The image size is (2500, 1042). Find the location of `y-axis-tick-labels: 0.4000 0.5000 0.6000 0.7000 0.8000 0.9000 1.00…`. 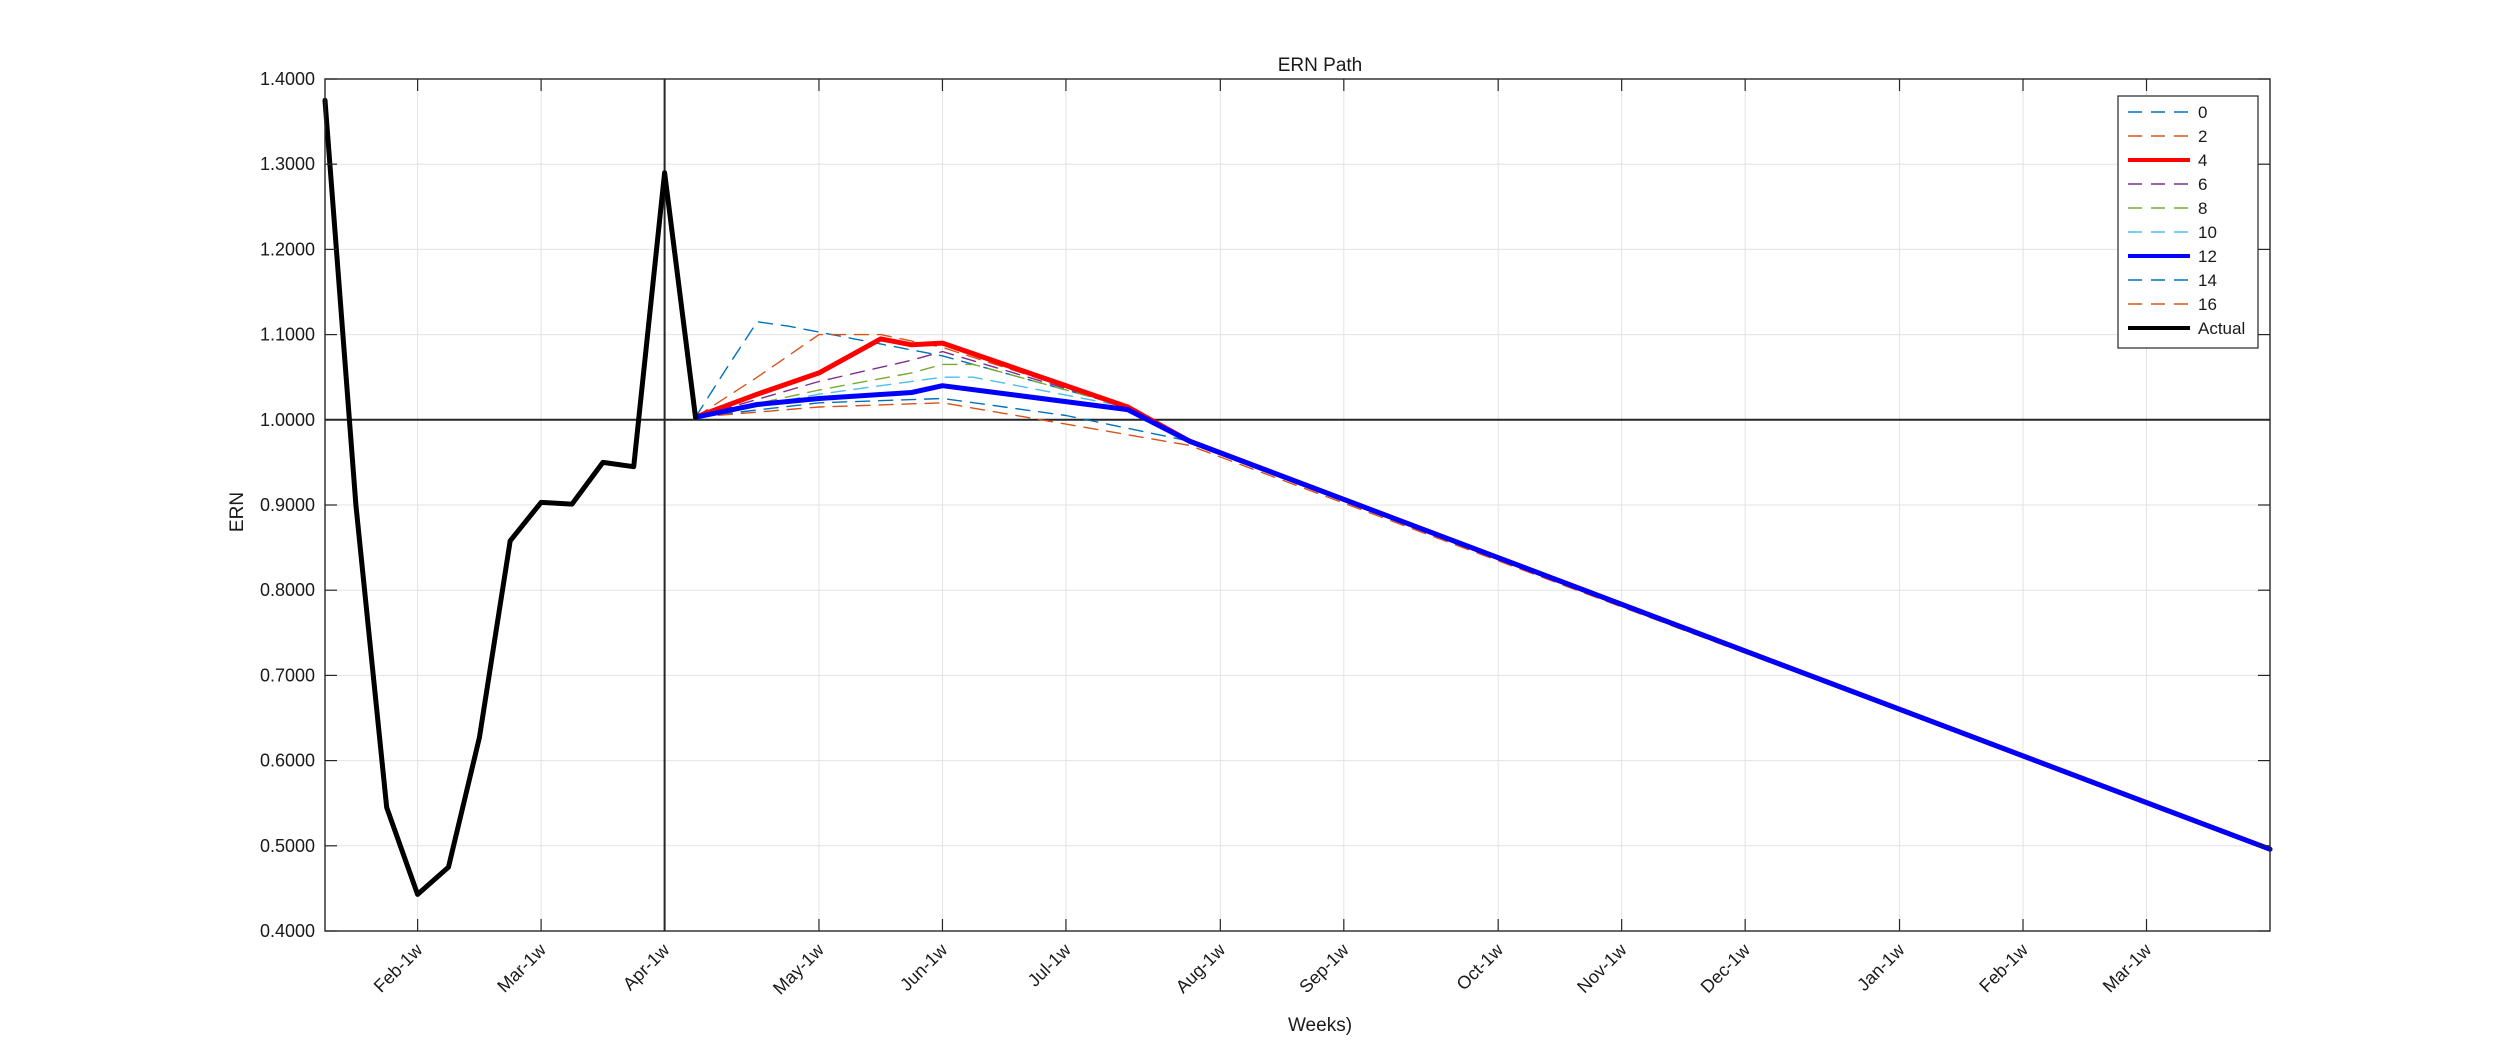

y-axis-tick-labels: 0.4000 0.5000 0.6000 0.7000 0.8000 0.9000 1.00… is located at coordinates (287, 505).